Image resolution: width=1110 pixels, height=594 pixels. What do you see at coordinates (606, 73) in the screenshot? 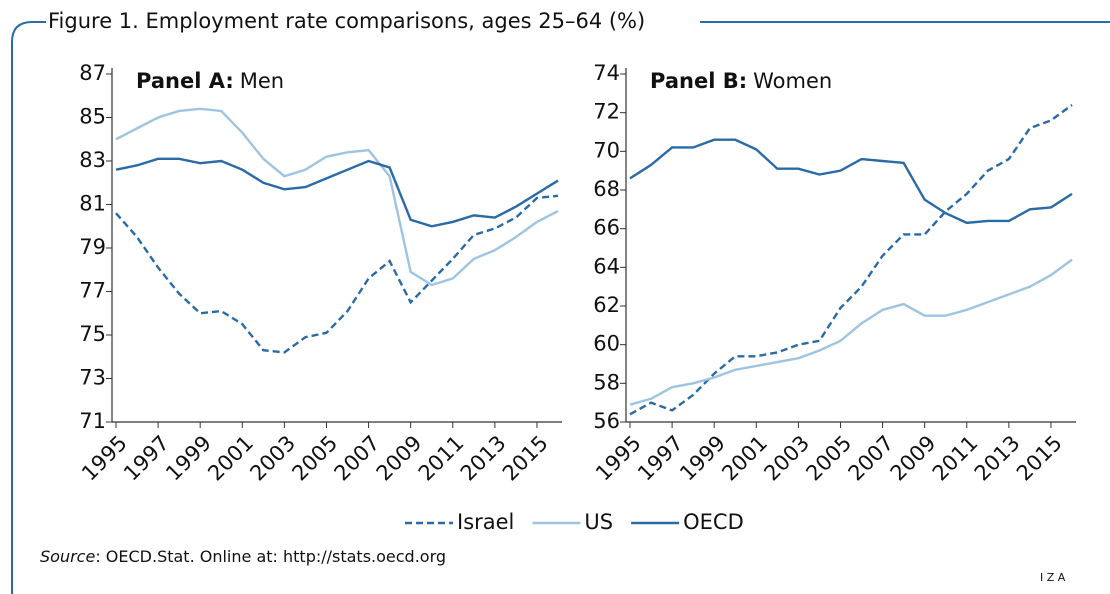
I see `y-tick-label: 74` at bounding box center [606, 73].